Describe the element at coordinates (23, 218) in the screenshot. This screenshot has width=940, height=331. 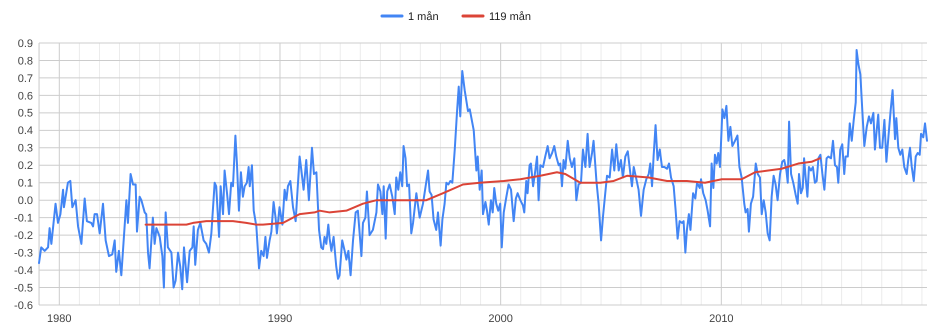
I see `y-tick-label: -0.1` at that location.